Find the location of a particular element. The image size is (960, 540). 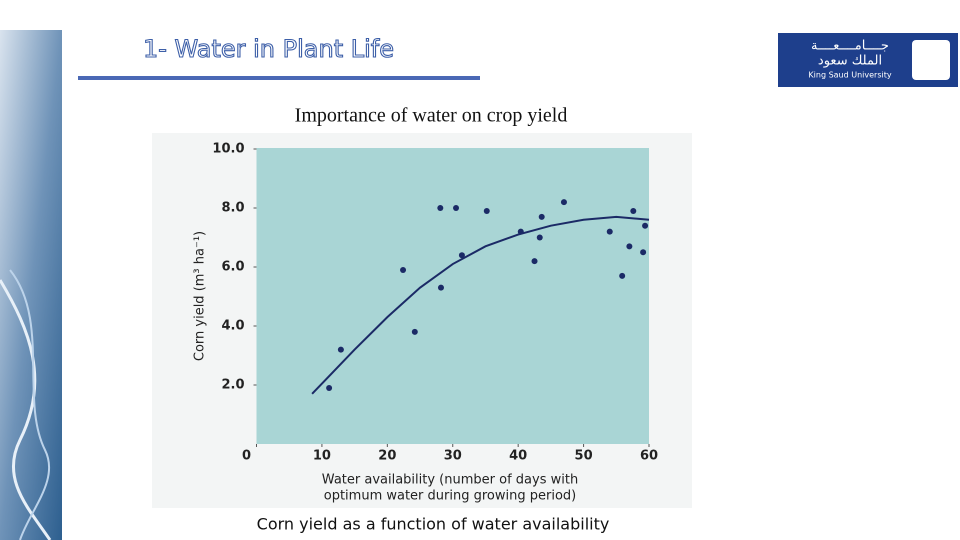

logo-arabic: الملك سعود is located at coordinates (850, 61).